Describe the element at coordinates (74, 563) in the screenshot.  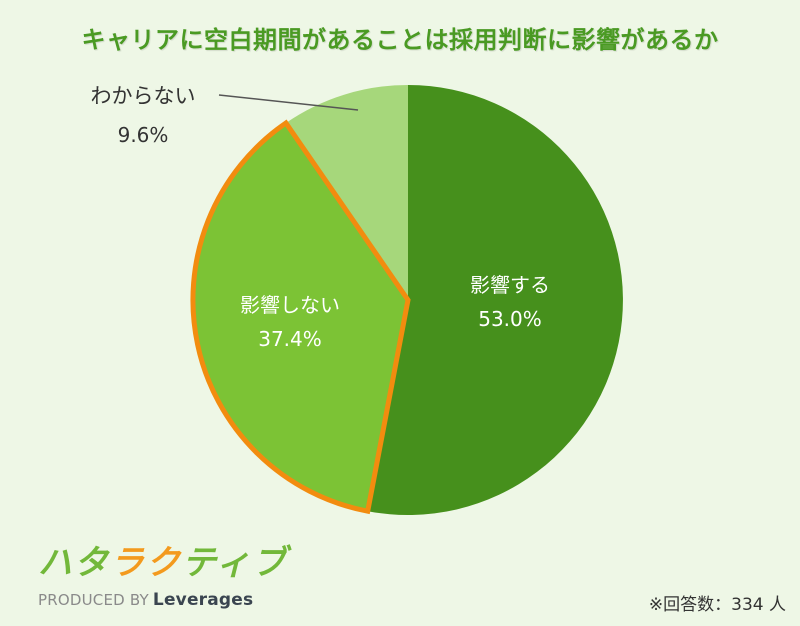
I see `logo-part-1: ハタ` at that location.